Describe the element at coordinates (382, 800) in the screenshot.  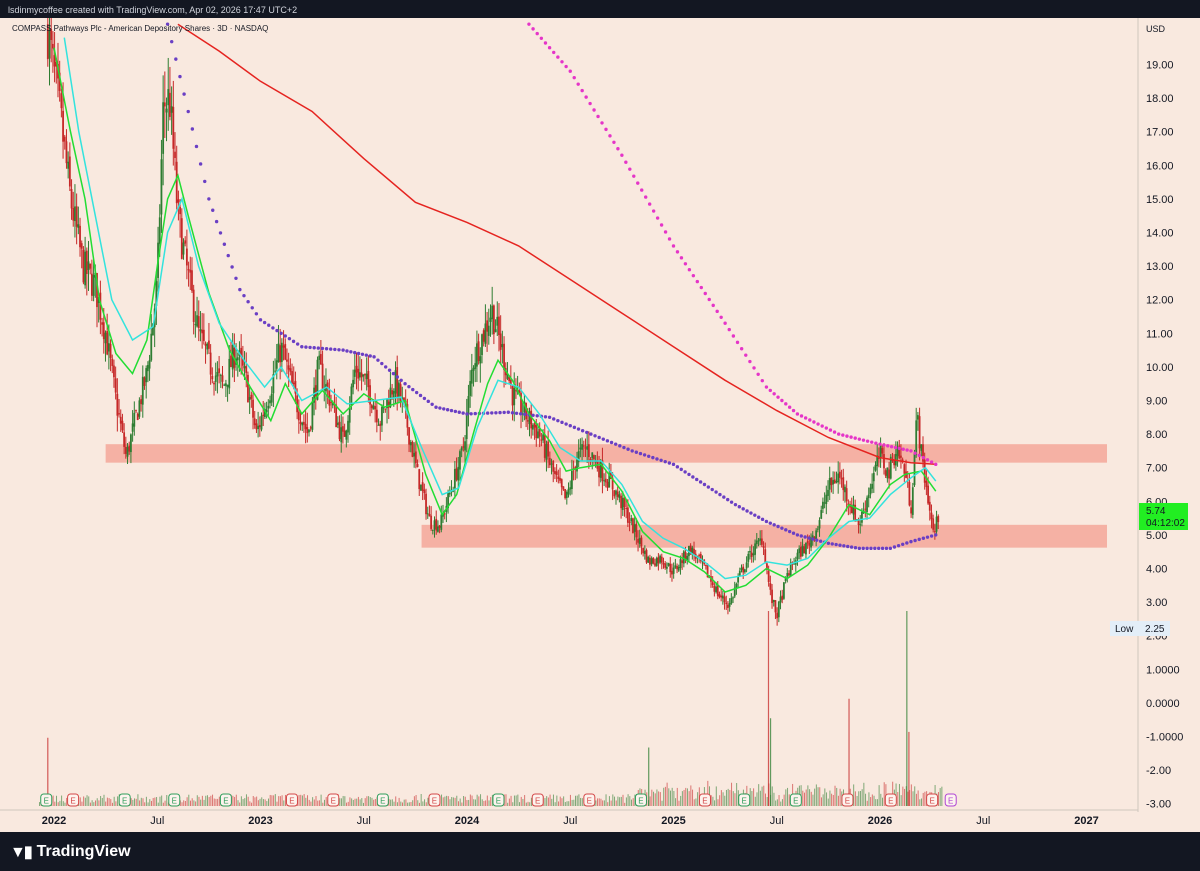
I see `earnings-marker-7: E` at that location.